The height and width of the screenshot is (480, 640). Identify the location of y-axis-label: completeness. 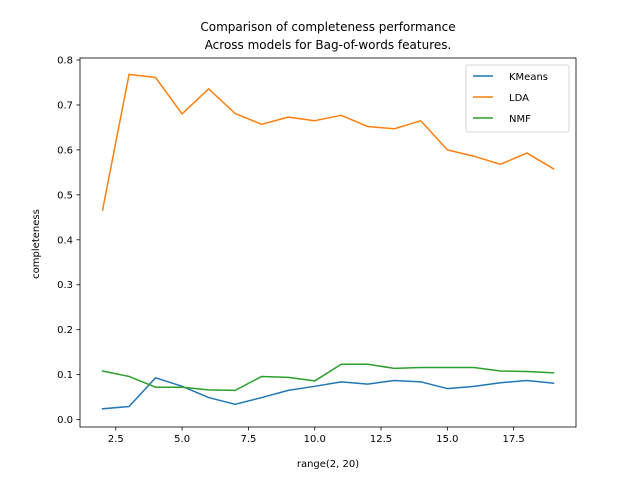
(36, 244).